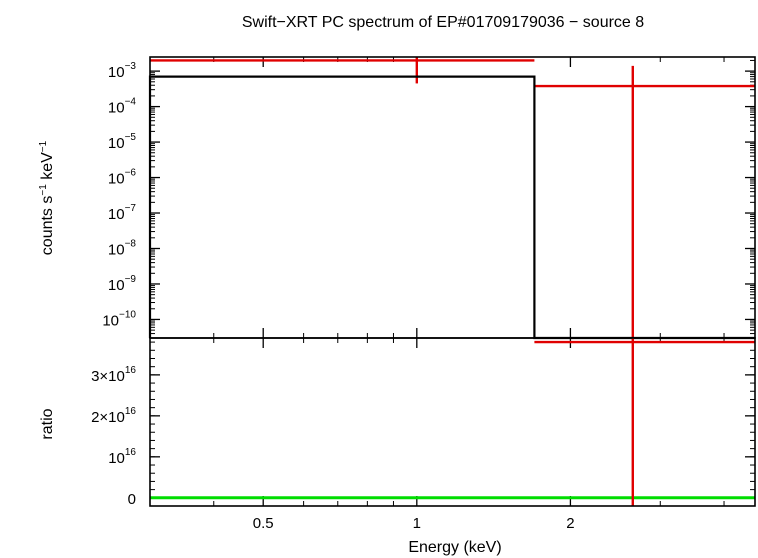 This screenshot has height=558, width=758. I want to click on bottom-y-axis-label: ratio, so click(47, 423).